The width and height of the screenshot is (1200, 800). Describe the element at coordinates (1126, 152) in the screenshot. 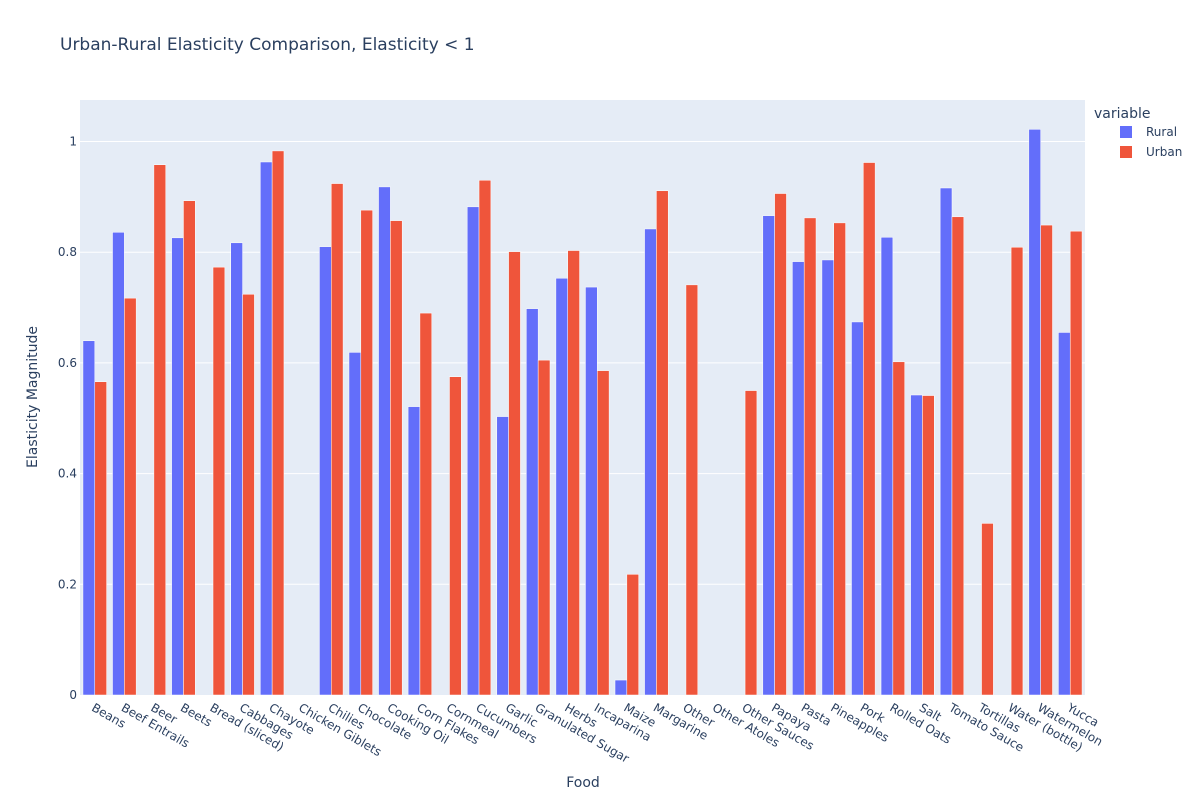

I see `legend-swatch-urban` at that location.